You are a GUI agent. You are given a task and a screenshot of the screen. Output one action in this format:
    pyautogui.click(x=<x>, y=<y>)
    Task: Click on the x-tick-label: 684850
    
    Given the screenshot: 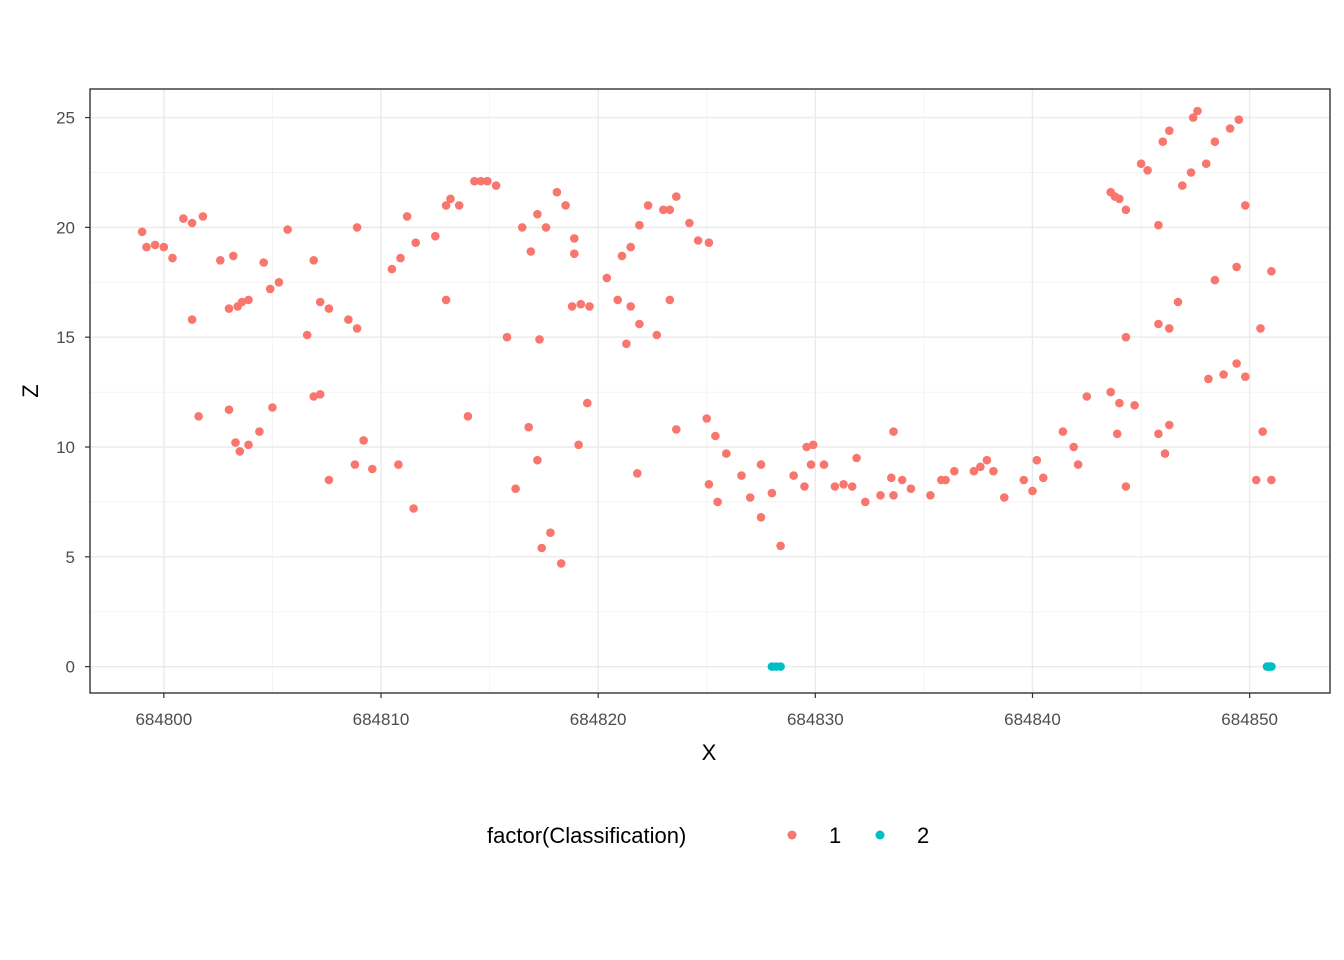 What is the action you would take?
    pyautogui.click(x=1249, y=719)
    